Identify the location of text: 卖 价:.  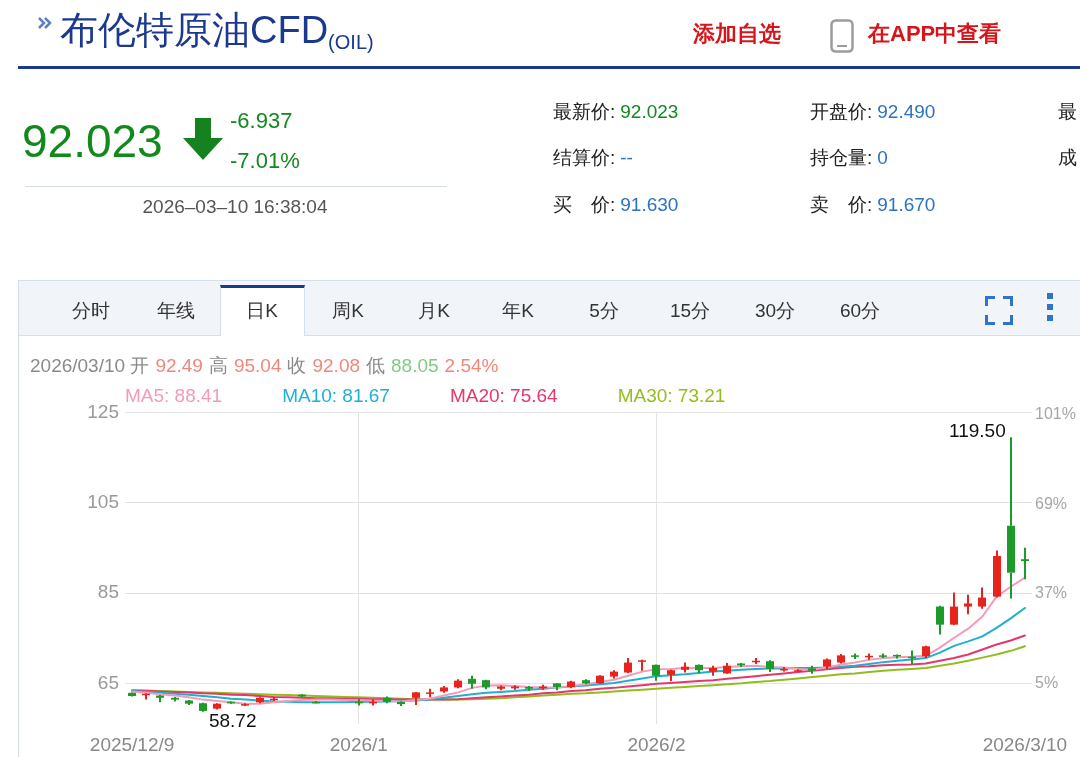
(841, 205).